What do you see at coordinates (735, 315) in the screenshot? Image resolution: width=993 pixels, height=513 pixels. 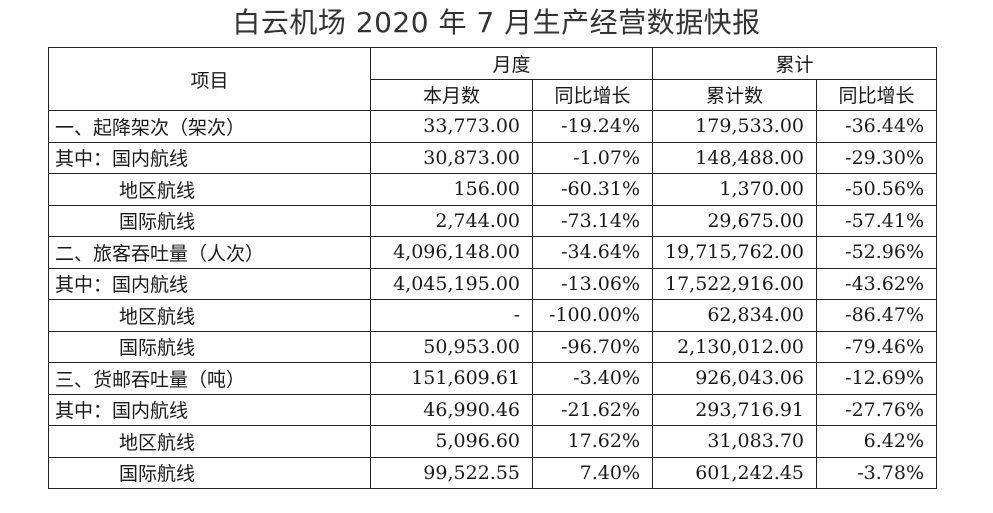 I see `row-cum-value: 62,834.00` at bounding box center [735, 315].